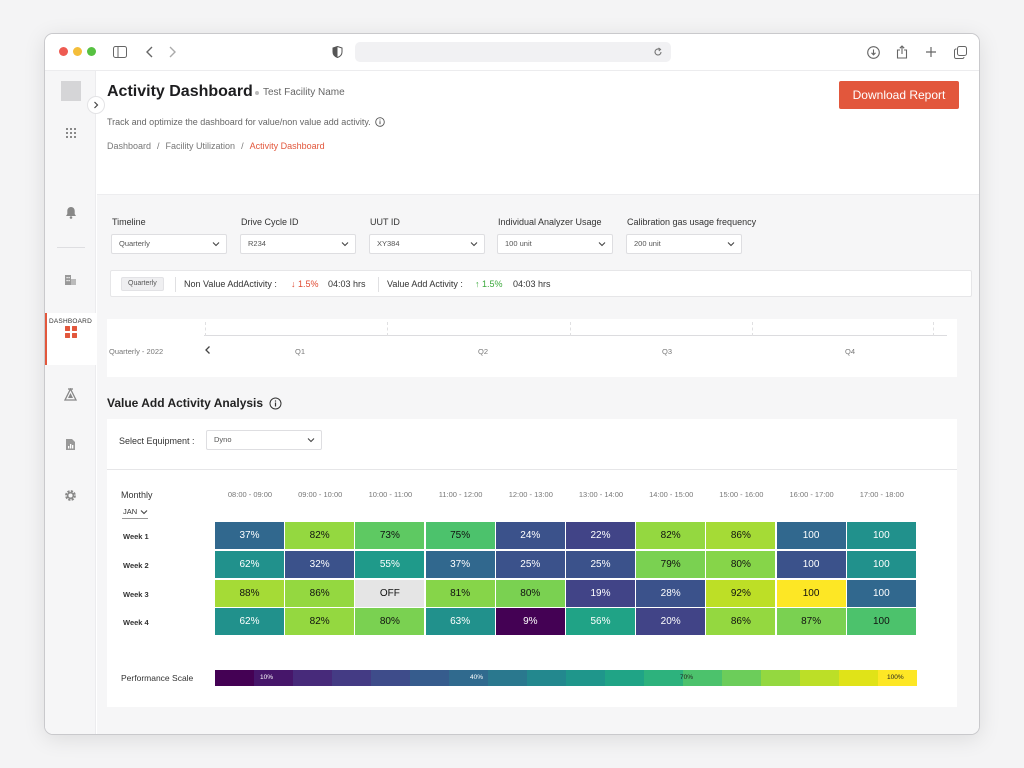 This screenshot has height=768, width=1024. I want to click on reload-icon, so click(658, 52).